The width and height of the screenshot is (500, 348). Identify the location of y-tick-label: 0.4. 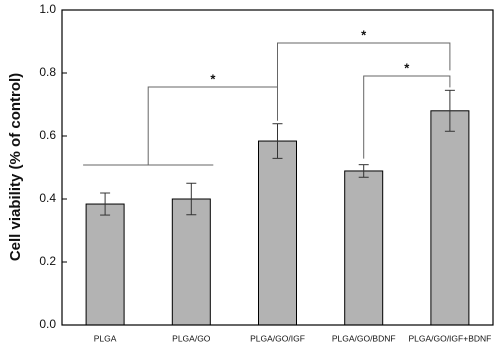
(47, 198).